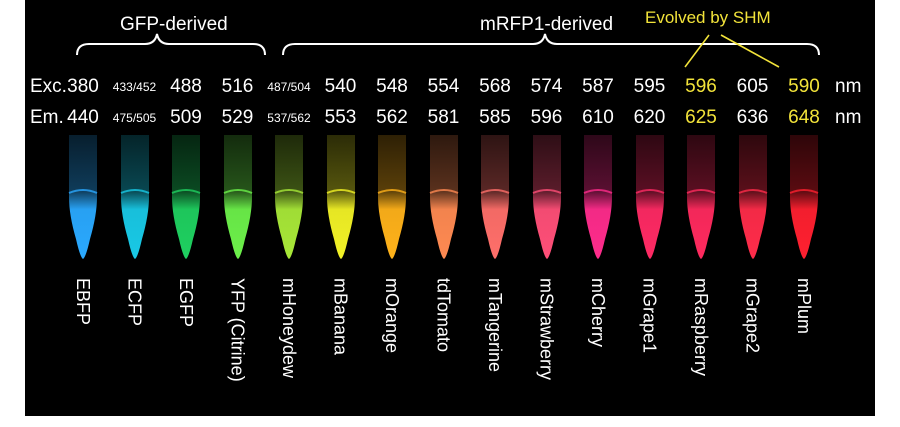 The height and width of the screenshot is (427, 900). I want to click on protein-name: mPlum, so click(804, 306).